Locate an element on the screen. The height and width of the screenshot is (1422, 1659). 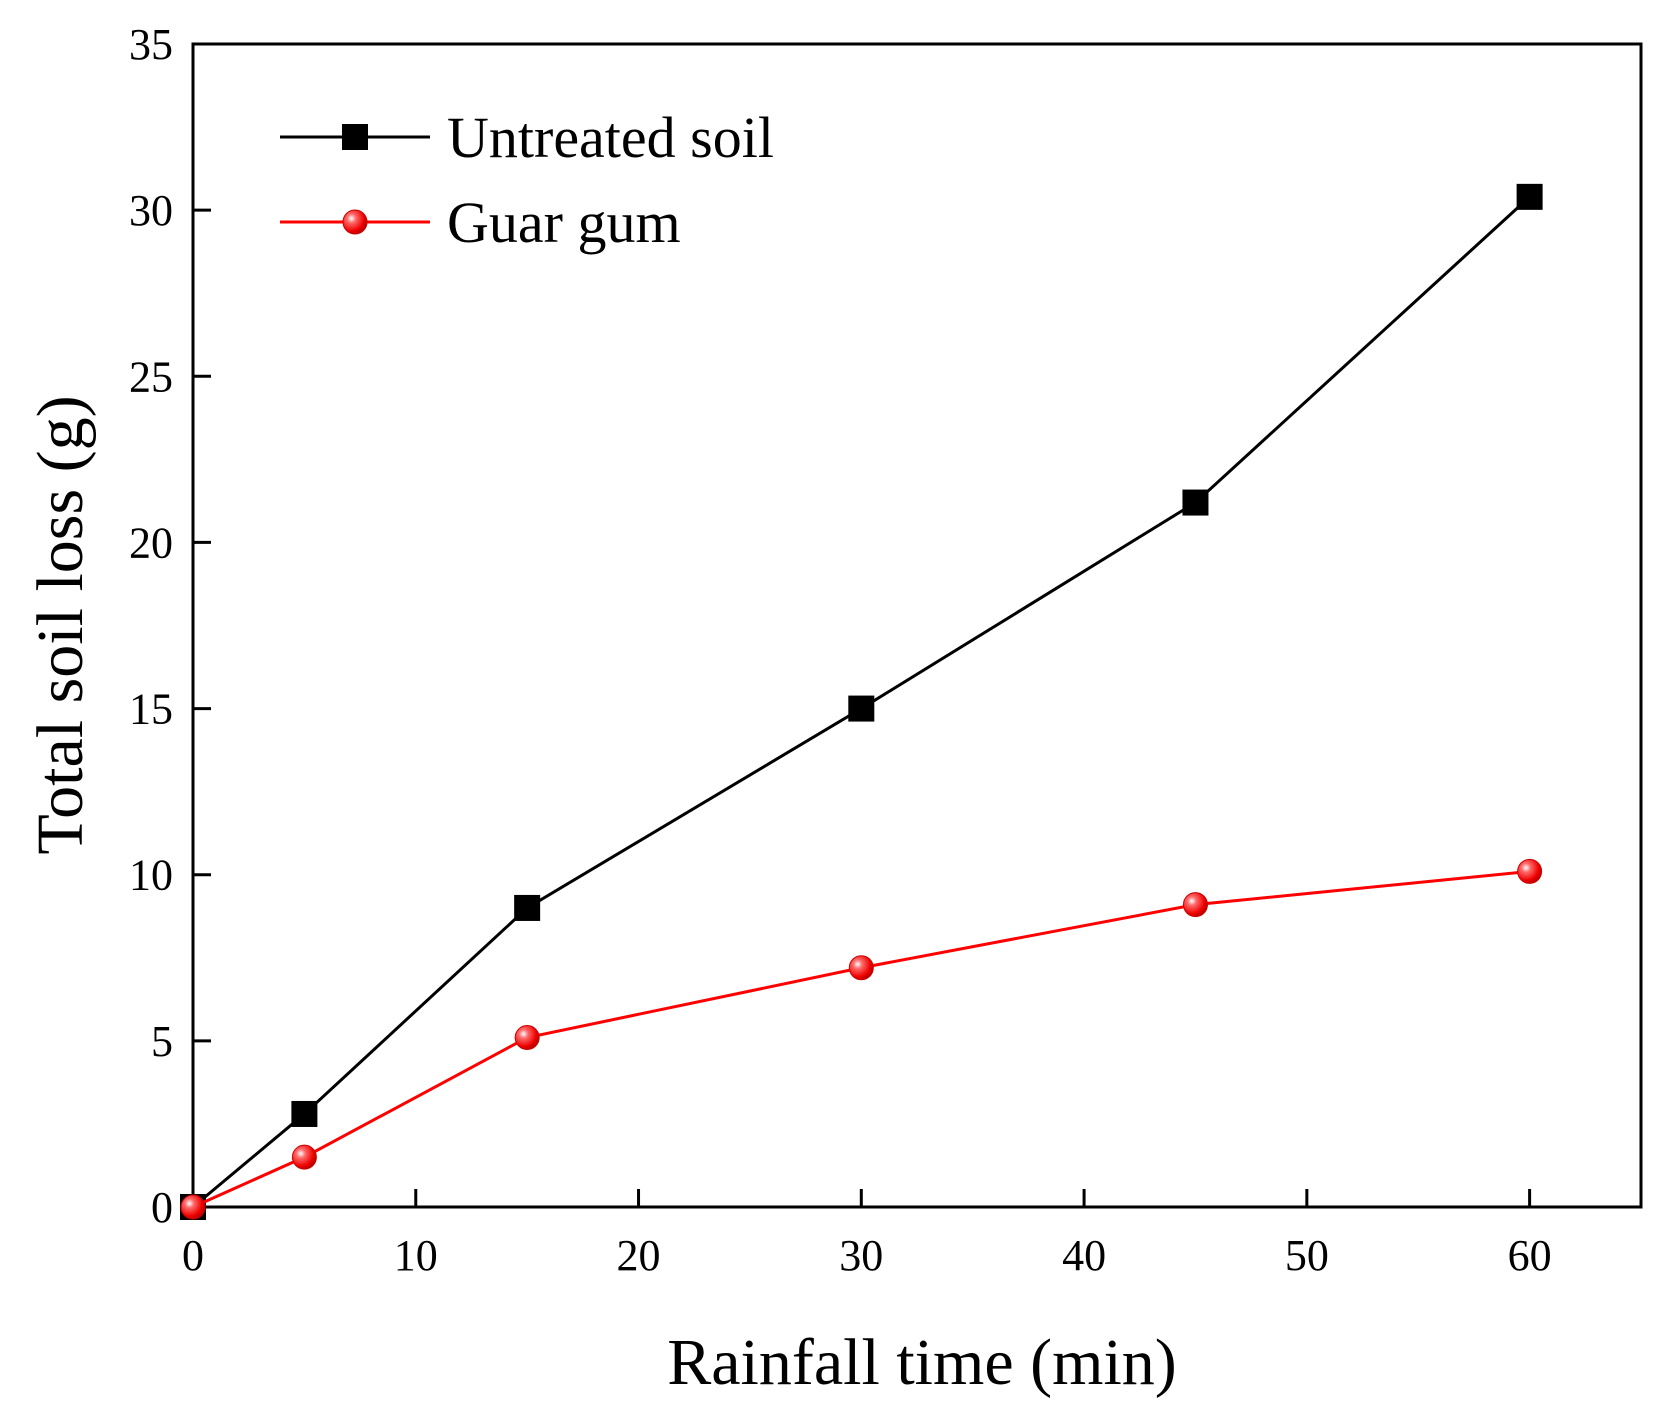
legend-marker-untreated is located at coordinates (355, 137).